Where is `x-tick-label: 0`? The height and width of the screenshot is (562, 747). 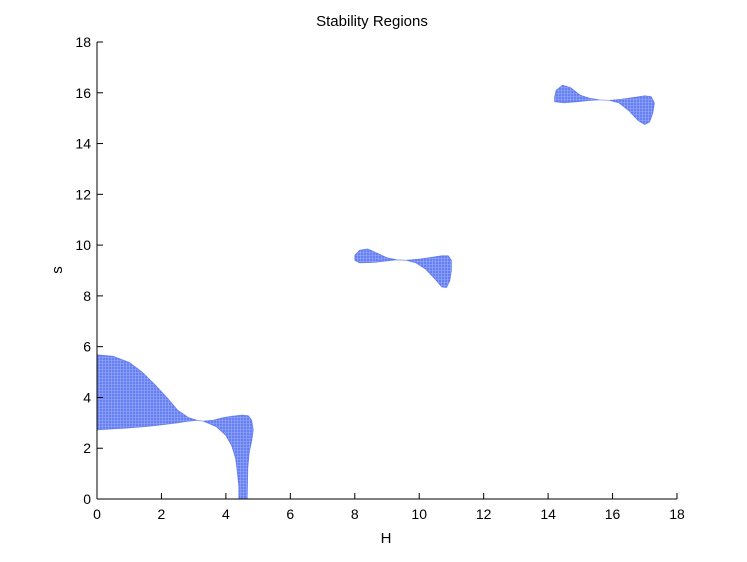
x-tick-label: 0 is located at coordinates (97, 514).